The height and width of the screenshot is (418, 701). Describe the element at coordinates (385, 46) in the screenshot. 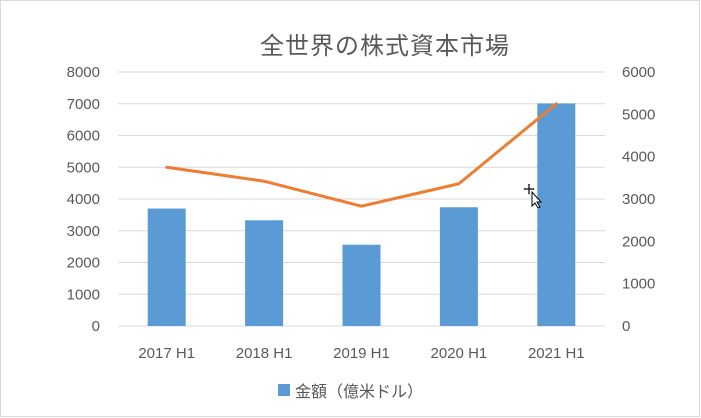

I see `chart-title: 全世界の株式資本市場` at that location.